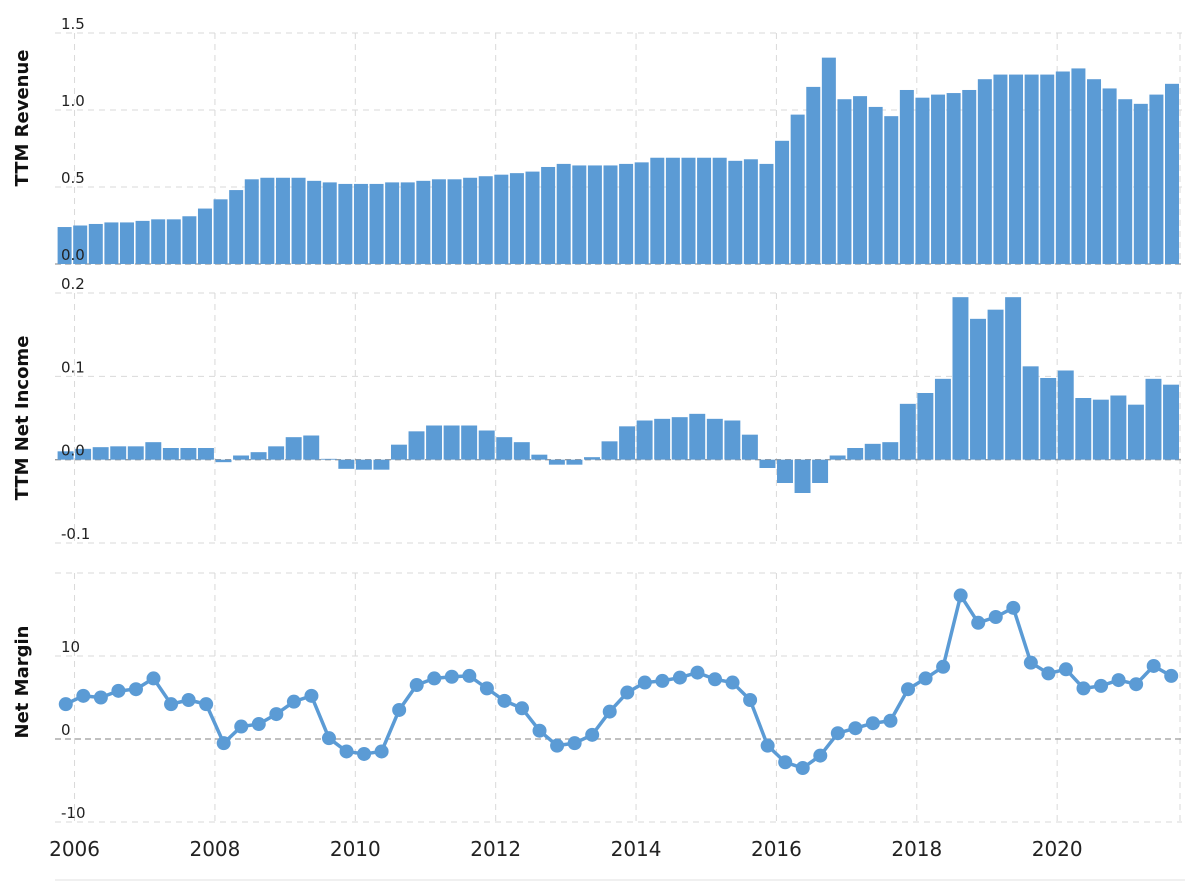 The image size is (1200, 883). What do you see at coordinates (916, 849) in the screenshot?
I see `x-tick-label: 2018` at bounding box center [916, 849].